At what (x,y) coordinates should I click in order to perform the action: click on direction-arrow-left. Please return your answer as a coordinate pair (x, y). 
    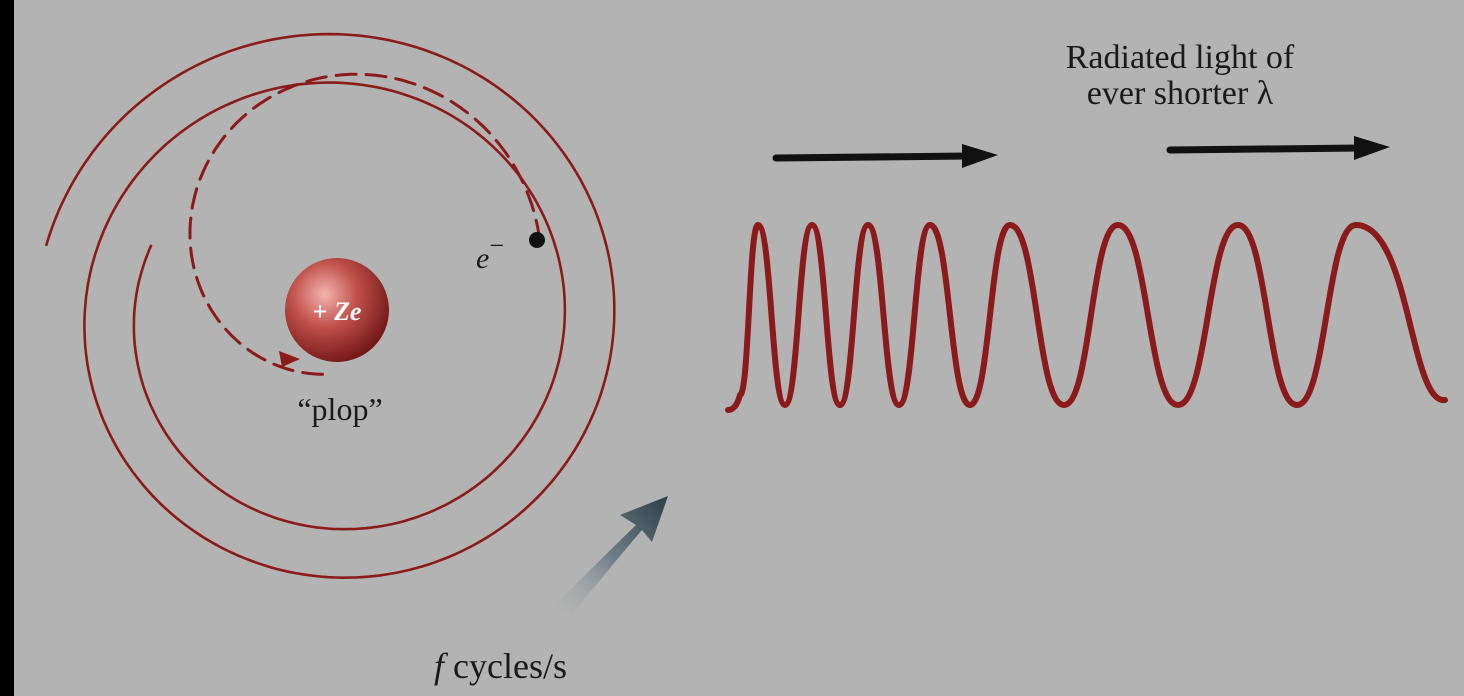
    Looking at the image, I should click on (885, 156).